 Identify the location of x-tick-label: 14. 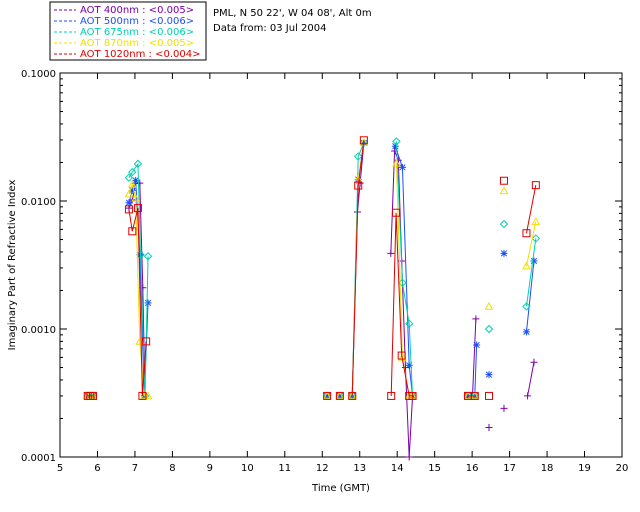
(397, 468).